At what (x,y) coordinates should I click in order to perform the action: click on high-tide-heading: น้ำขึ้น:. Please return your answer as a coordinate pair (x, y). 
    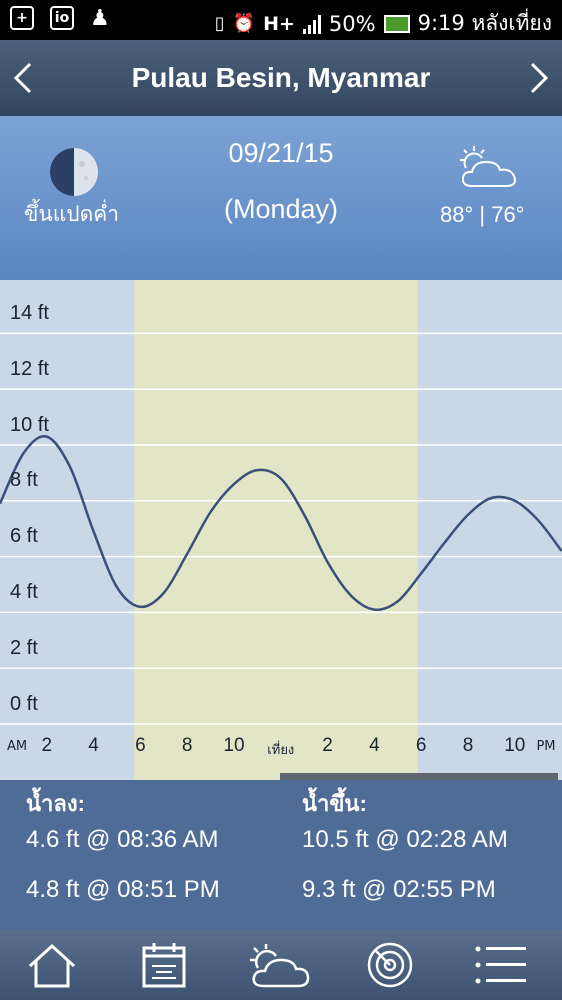
    Looking at the image, I should click on (334, 803).